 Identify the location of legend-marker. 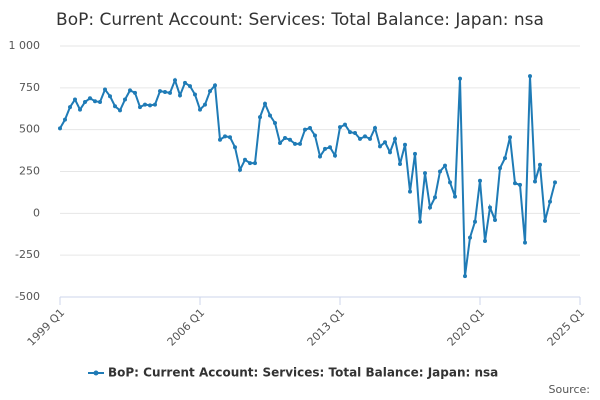
(96, 373).